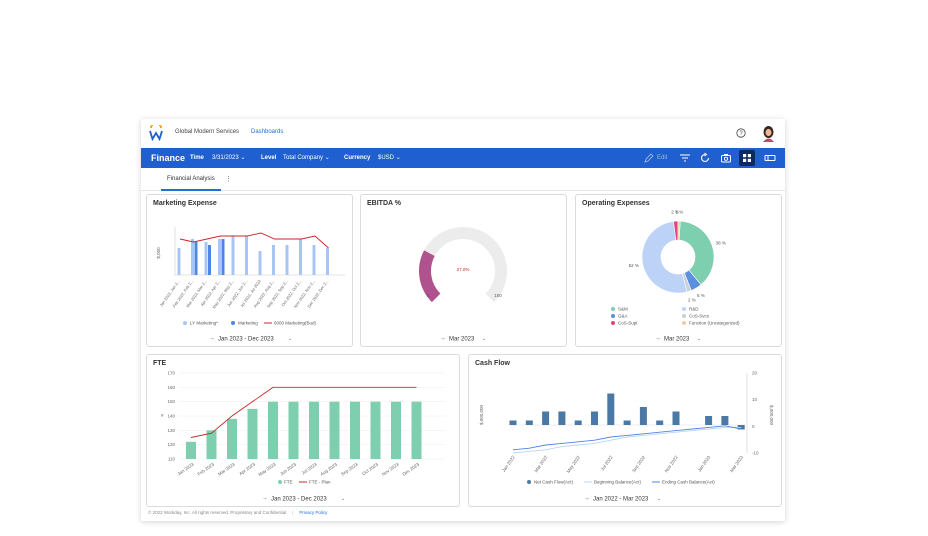 The image size is (928, 536). What do you see at coordinates (228, 158) in the screenshot?
I see `time-select: 3/31/2023 ⌄` at bounding box center [228, 158].